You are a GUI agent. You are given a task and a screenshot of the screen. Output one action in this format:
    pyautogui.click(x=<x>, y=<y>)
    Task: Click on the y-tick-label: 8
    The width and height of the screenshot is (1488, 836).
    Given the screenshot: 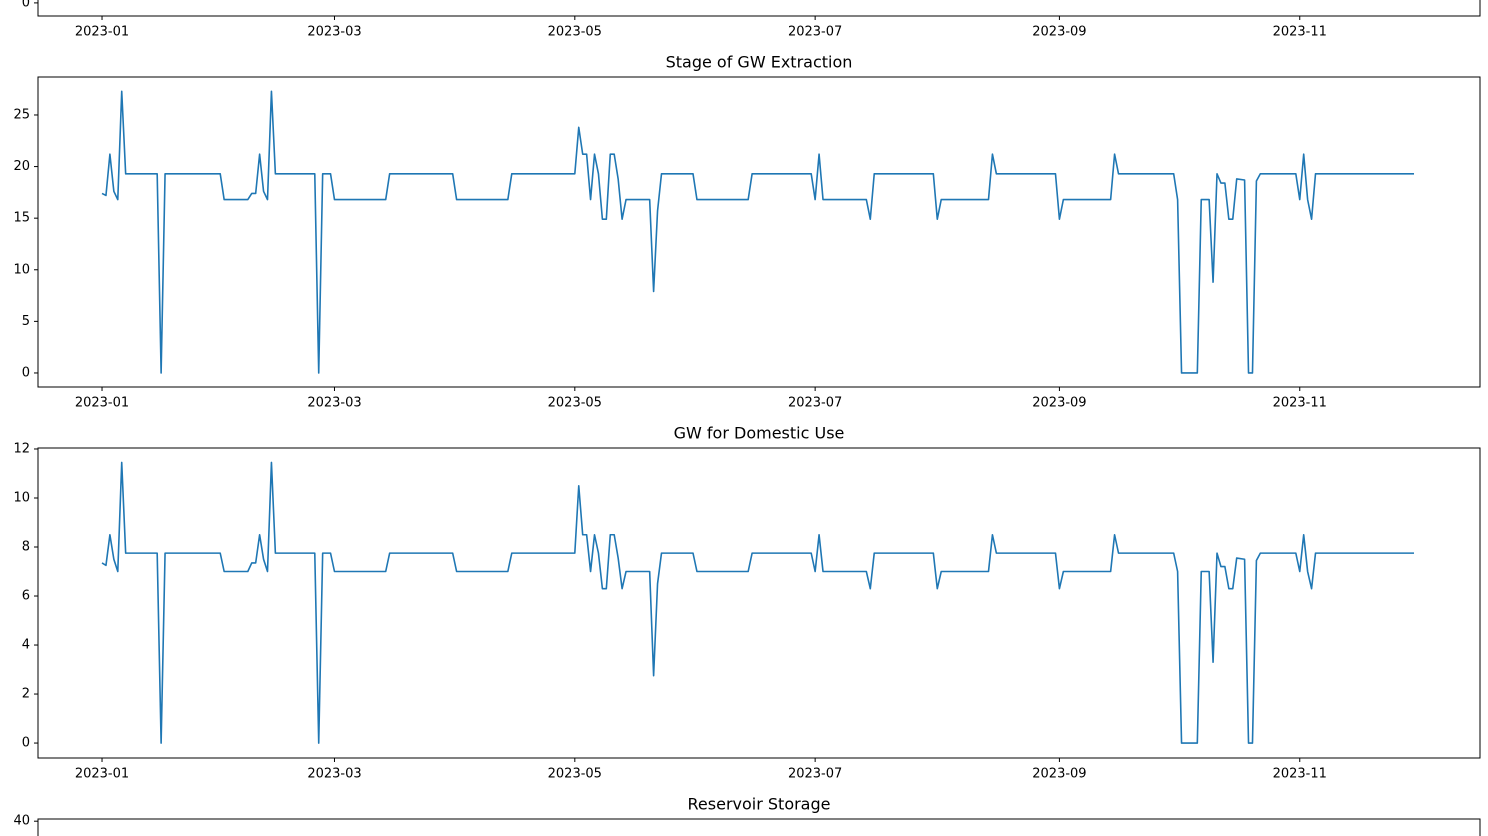 What is the action you would take?
    pyautogui.click(x=26, y=547)
    